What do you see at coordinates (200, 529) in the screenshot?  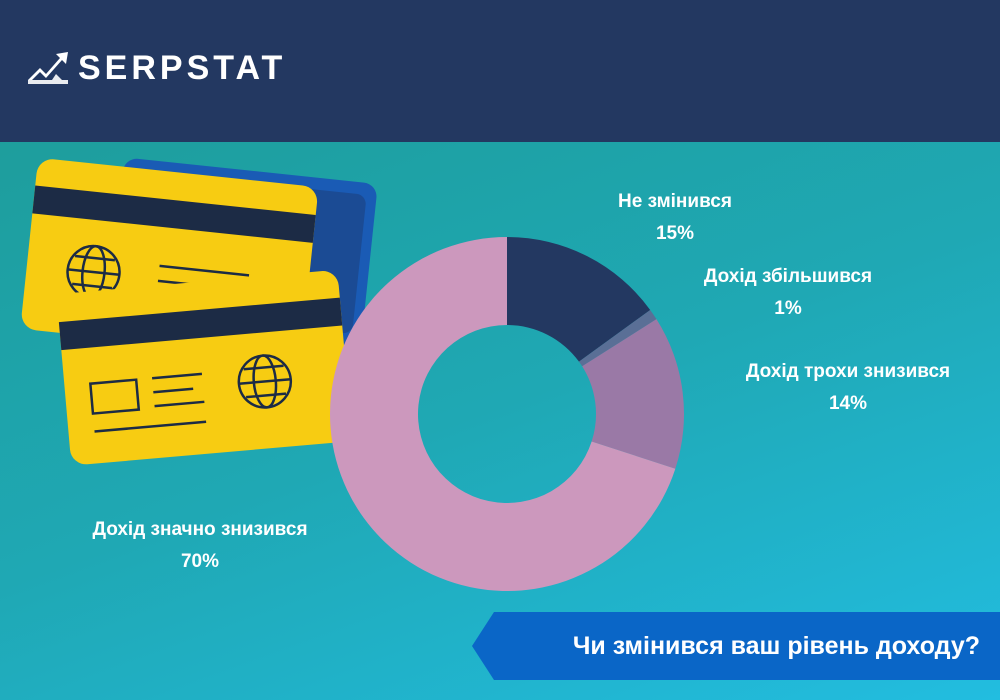 I see `slice-label: Дохід значно знизився` at bounding box center [200, 529].